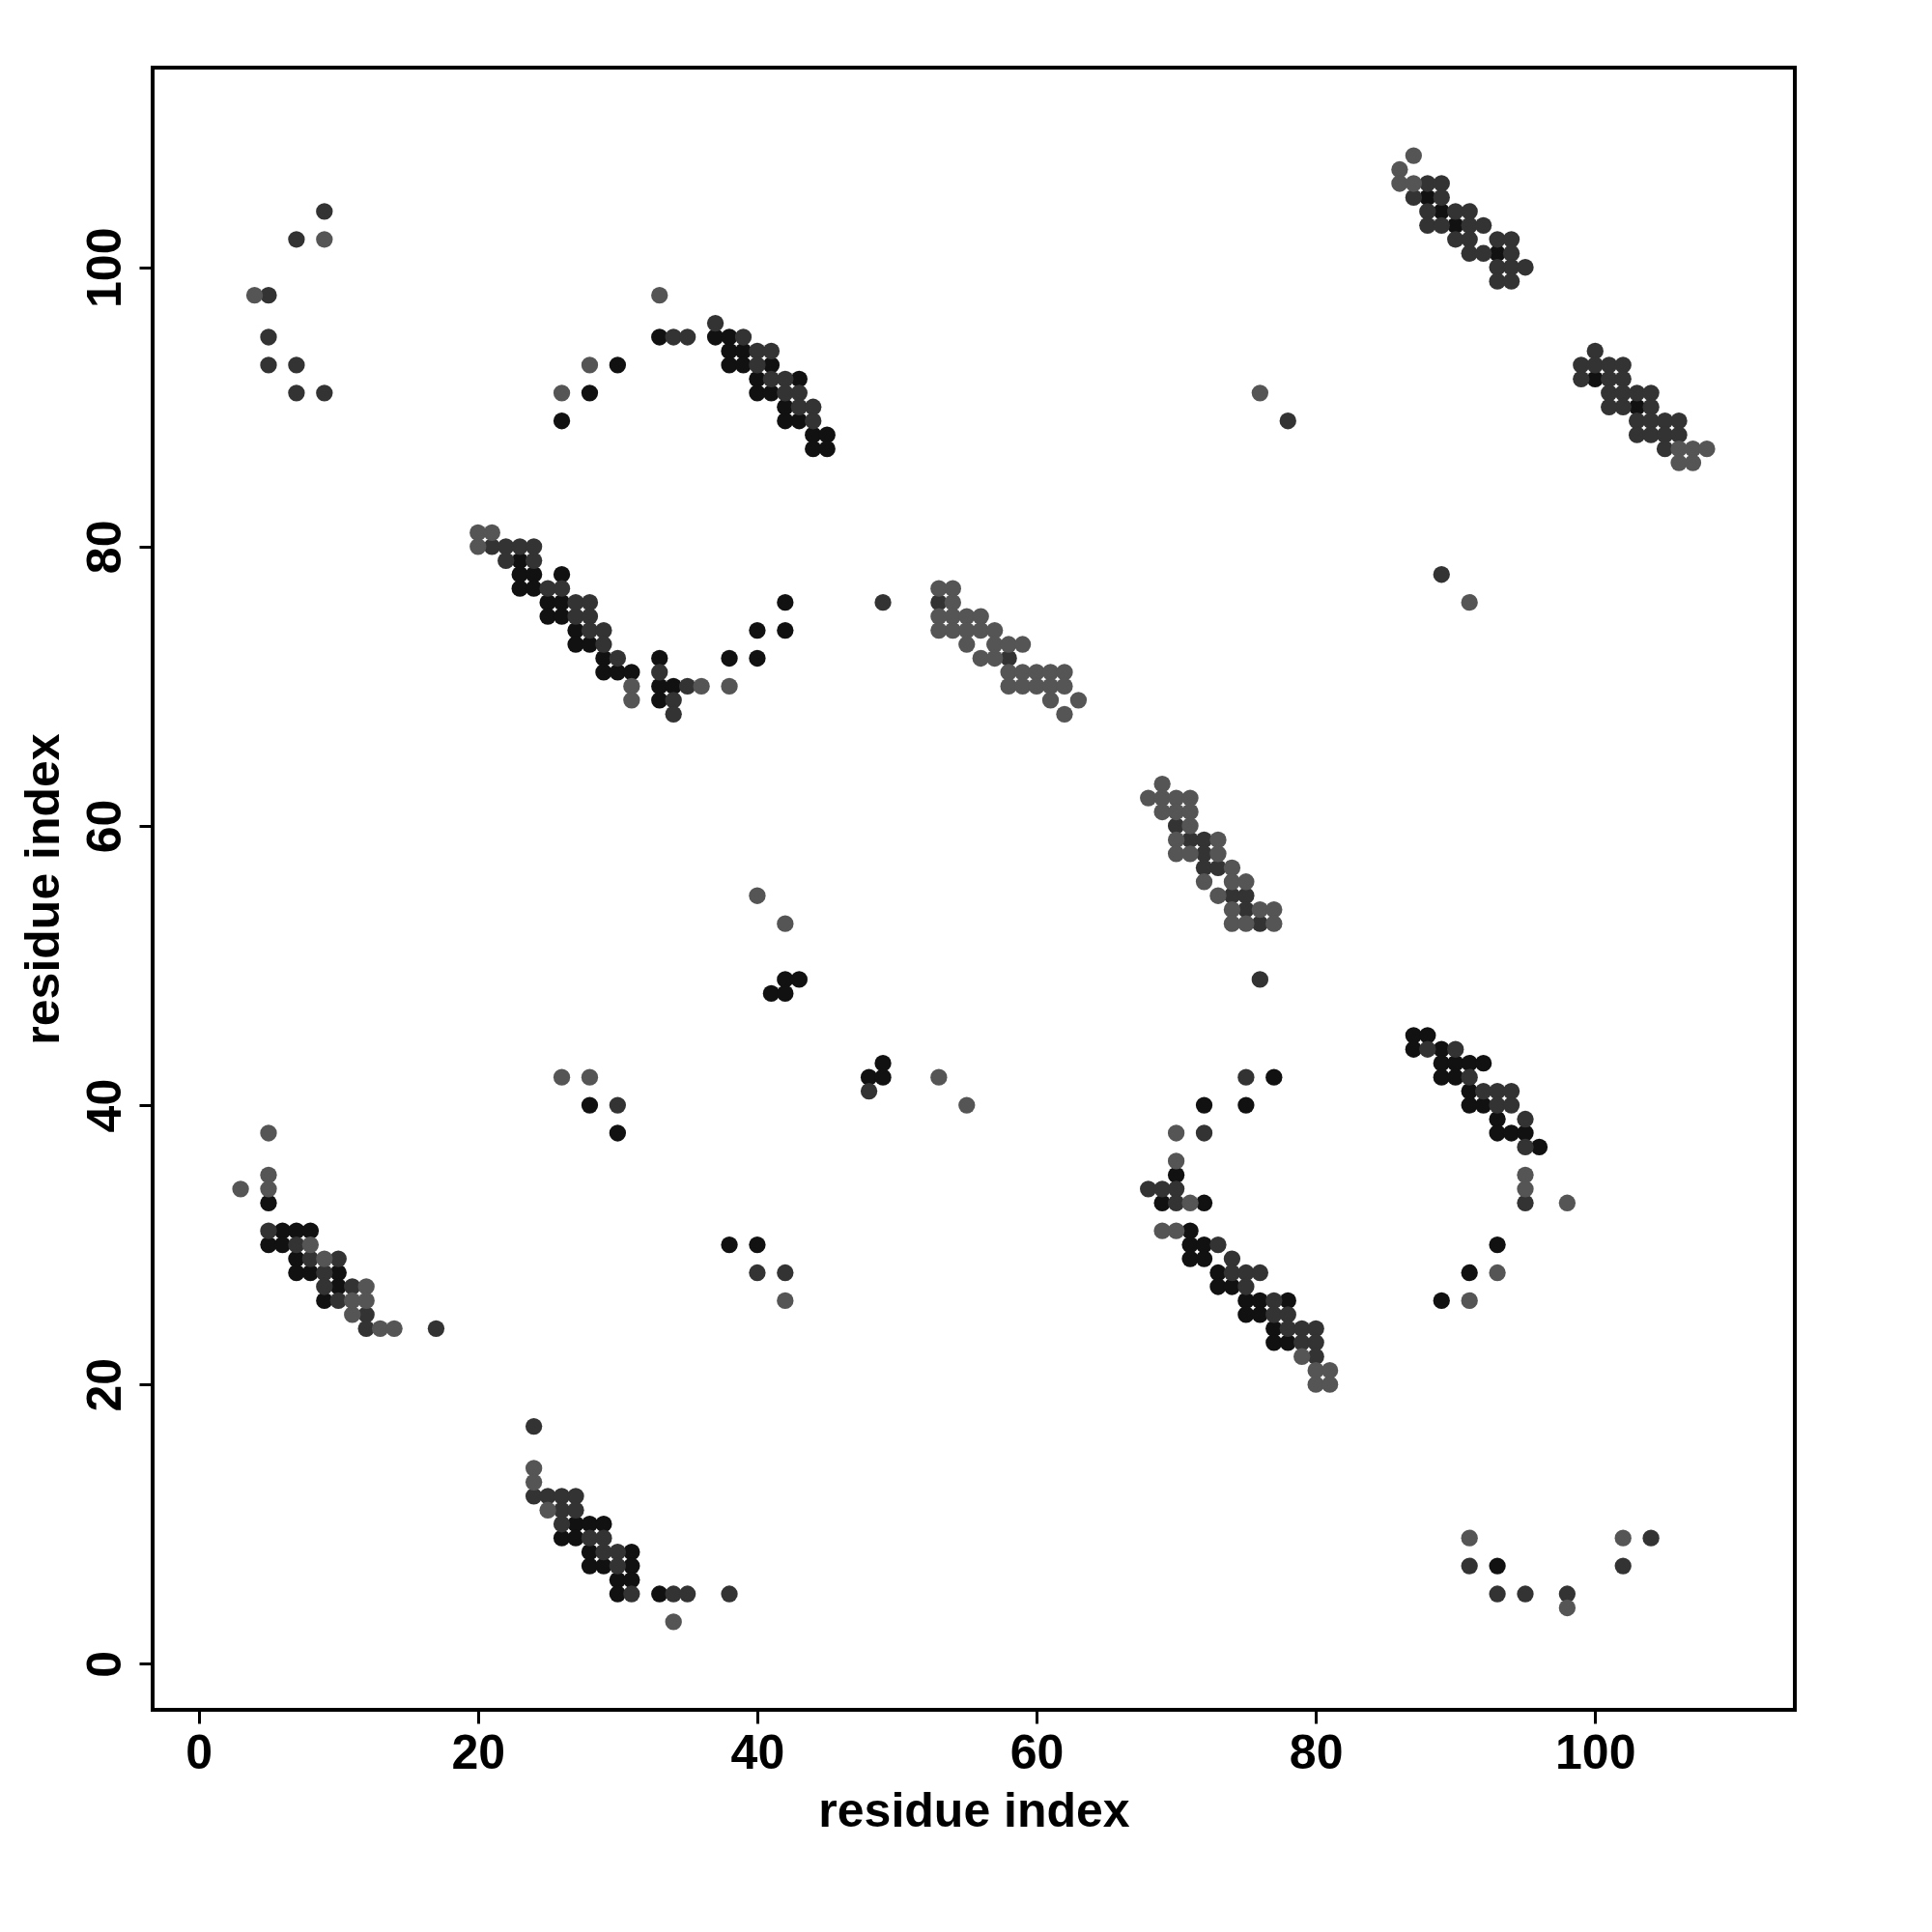 This screenshot has width=1932, height=1932. I want to click on x-tick-label: 40, so click(757, 1751).